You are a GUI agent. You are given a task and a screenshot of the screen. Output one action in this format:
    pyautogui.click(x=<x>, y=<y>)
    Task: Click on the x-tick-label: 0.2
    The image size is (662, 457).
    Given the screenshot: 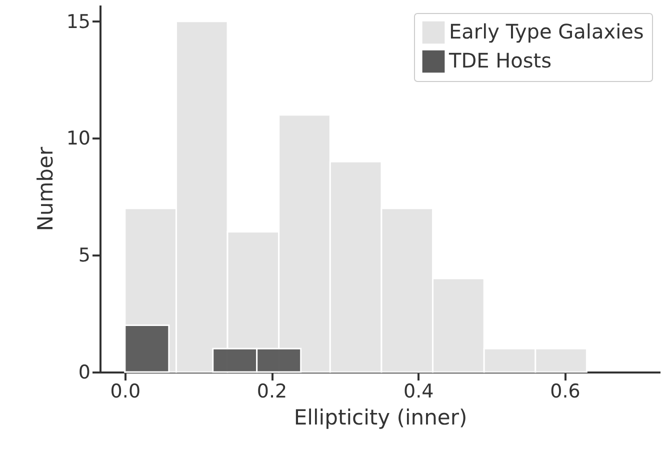 What is the action you would take?
    pyautogui.click(x=272, y=391)
    